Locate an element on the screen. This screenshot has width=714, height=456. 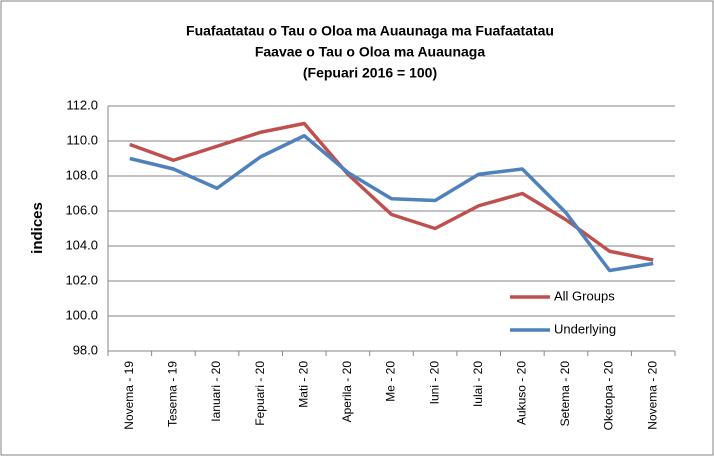
chart-title: (Fepuari 2016 = 100) is located at coordinates (370, 73).